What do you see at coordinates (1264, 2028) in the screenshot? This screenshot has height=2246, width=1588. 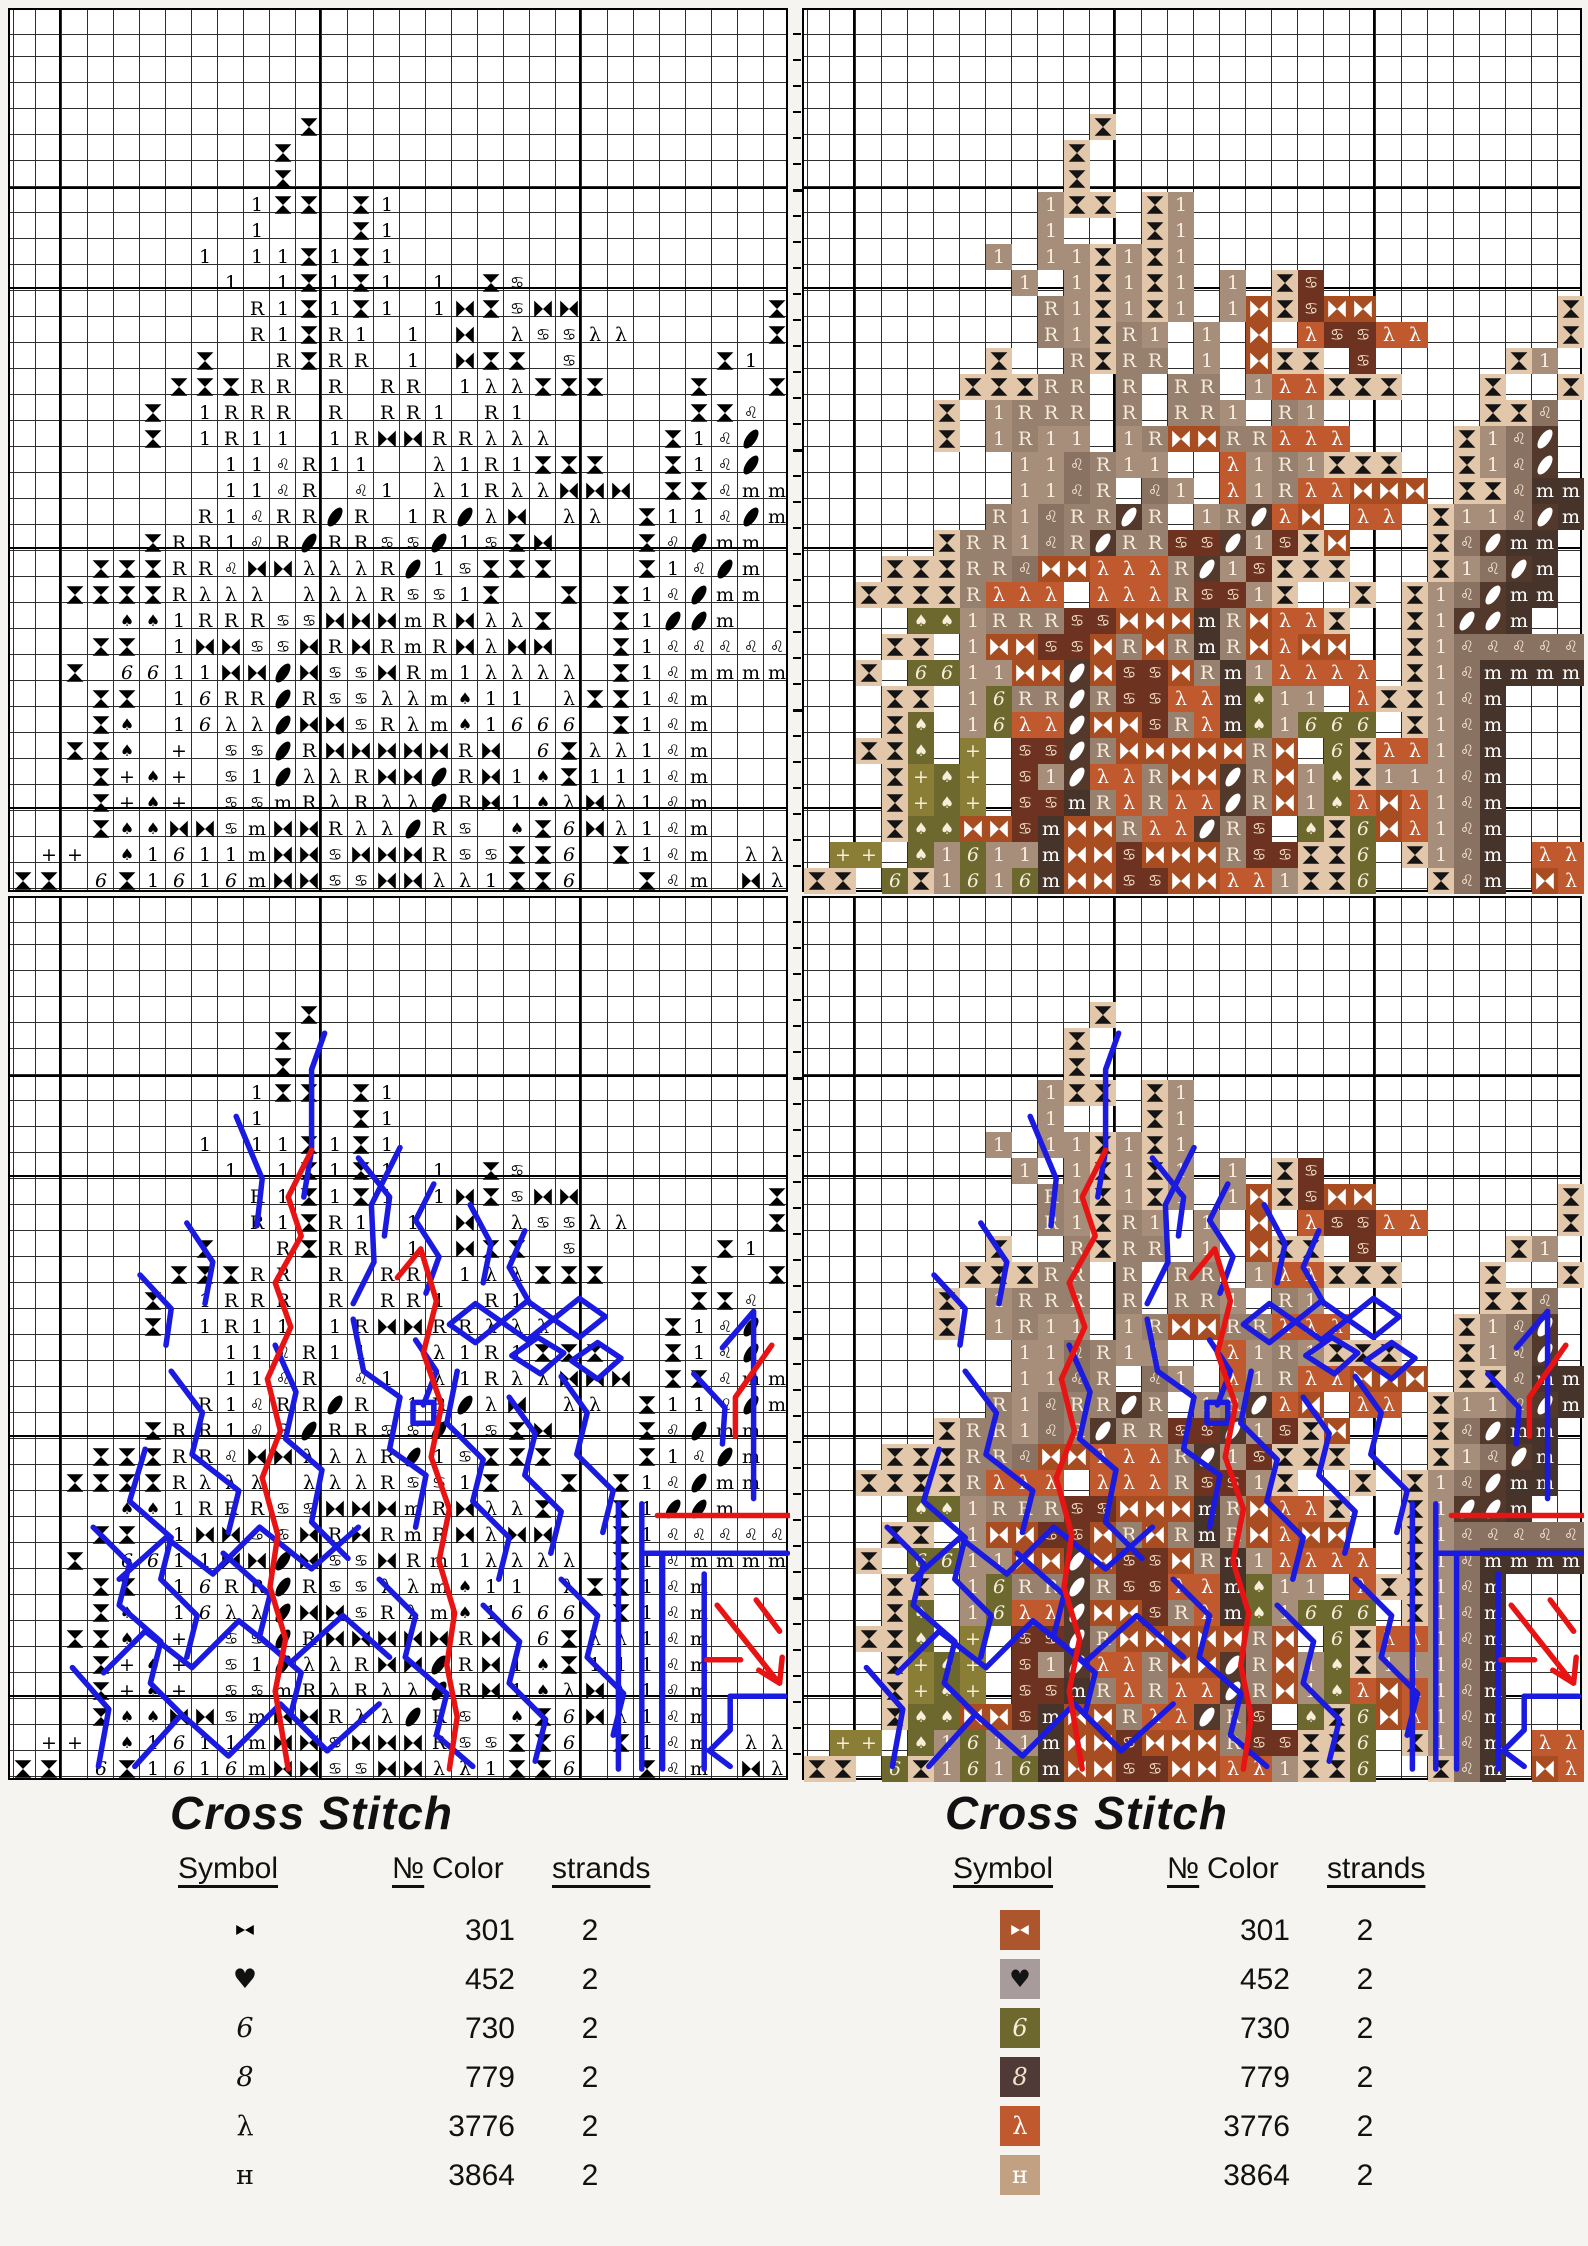 I see `legend-color-number: 730` at bounding box center [1264, 2028].